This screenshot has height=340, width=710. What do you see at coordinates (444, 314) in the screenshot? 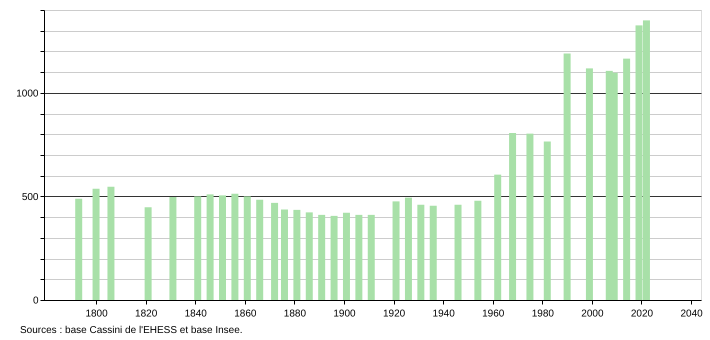
I see `x-tick-label: 1940` at bounding box center [444, 314].